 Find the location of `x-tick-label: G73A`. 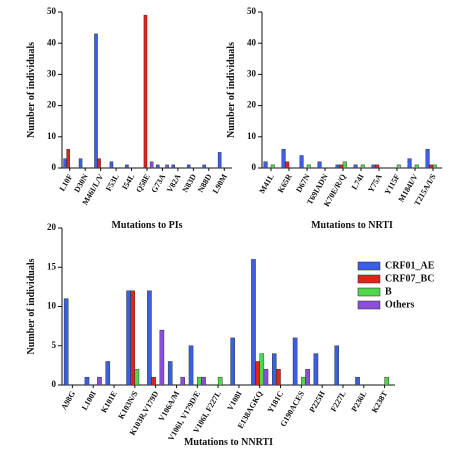

x-tick-label: G73A is located at coordinates (158, 183).